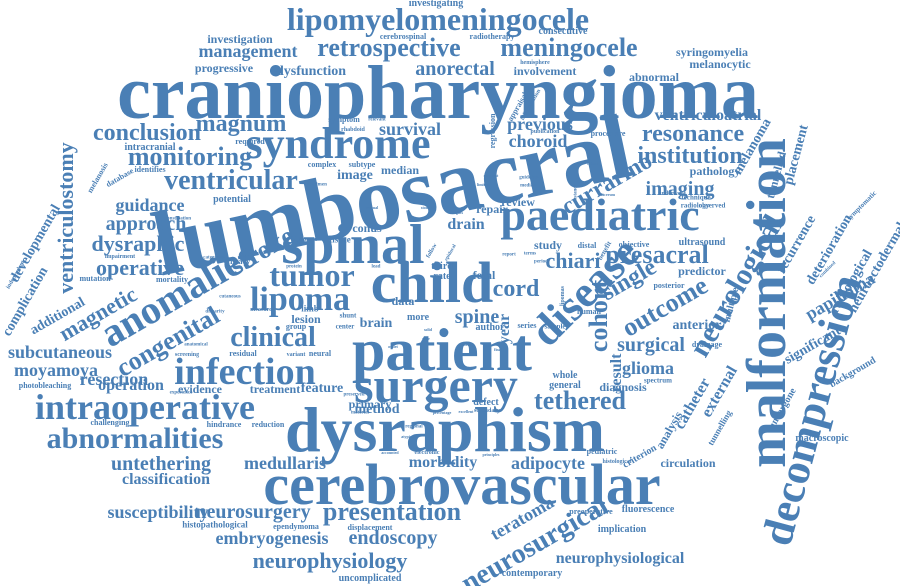 This screenshot has width=900, height=586. What do you see at coordinates (623, 387) in the screenshot?
I see `word: diagnosis` at bounding box center [623, 387].